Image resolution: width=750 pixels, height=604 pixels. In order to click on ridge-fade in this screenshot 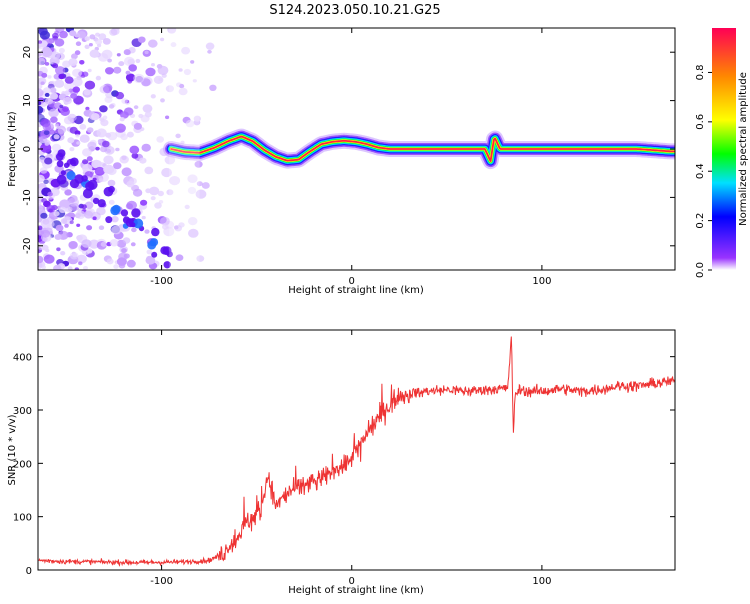, I will do `click(184, 149)`.